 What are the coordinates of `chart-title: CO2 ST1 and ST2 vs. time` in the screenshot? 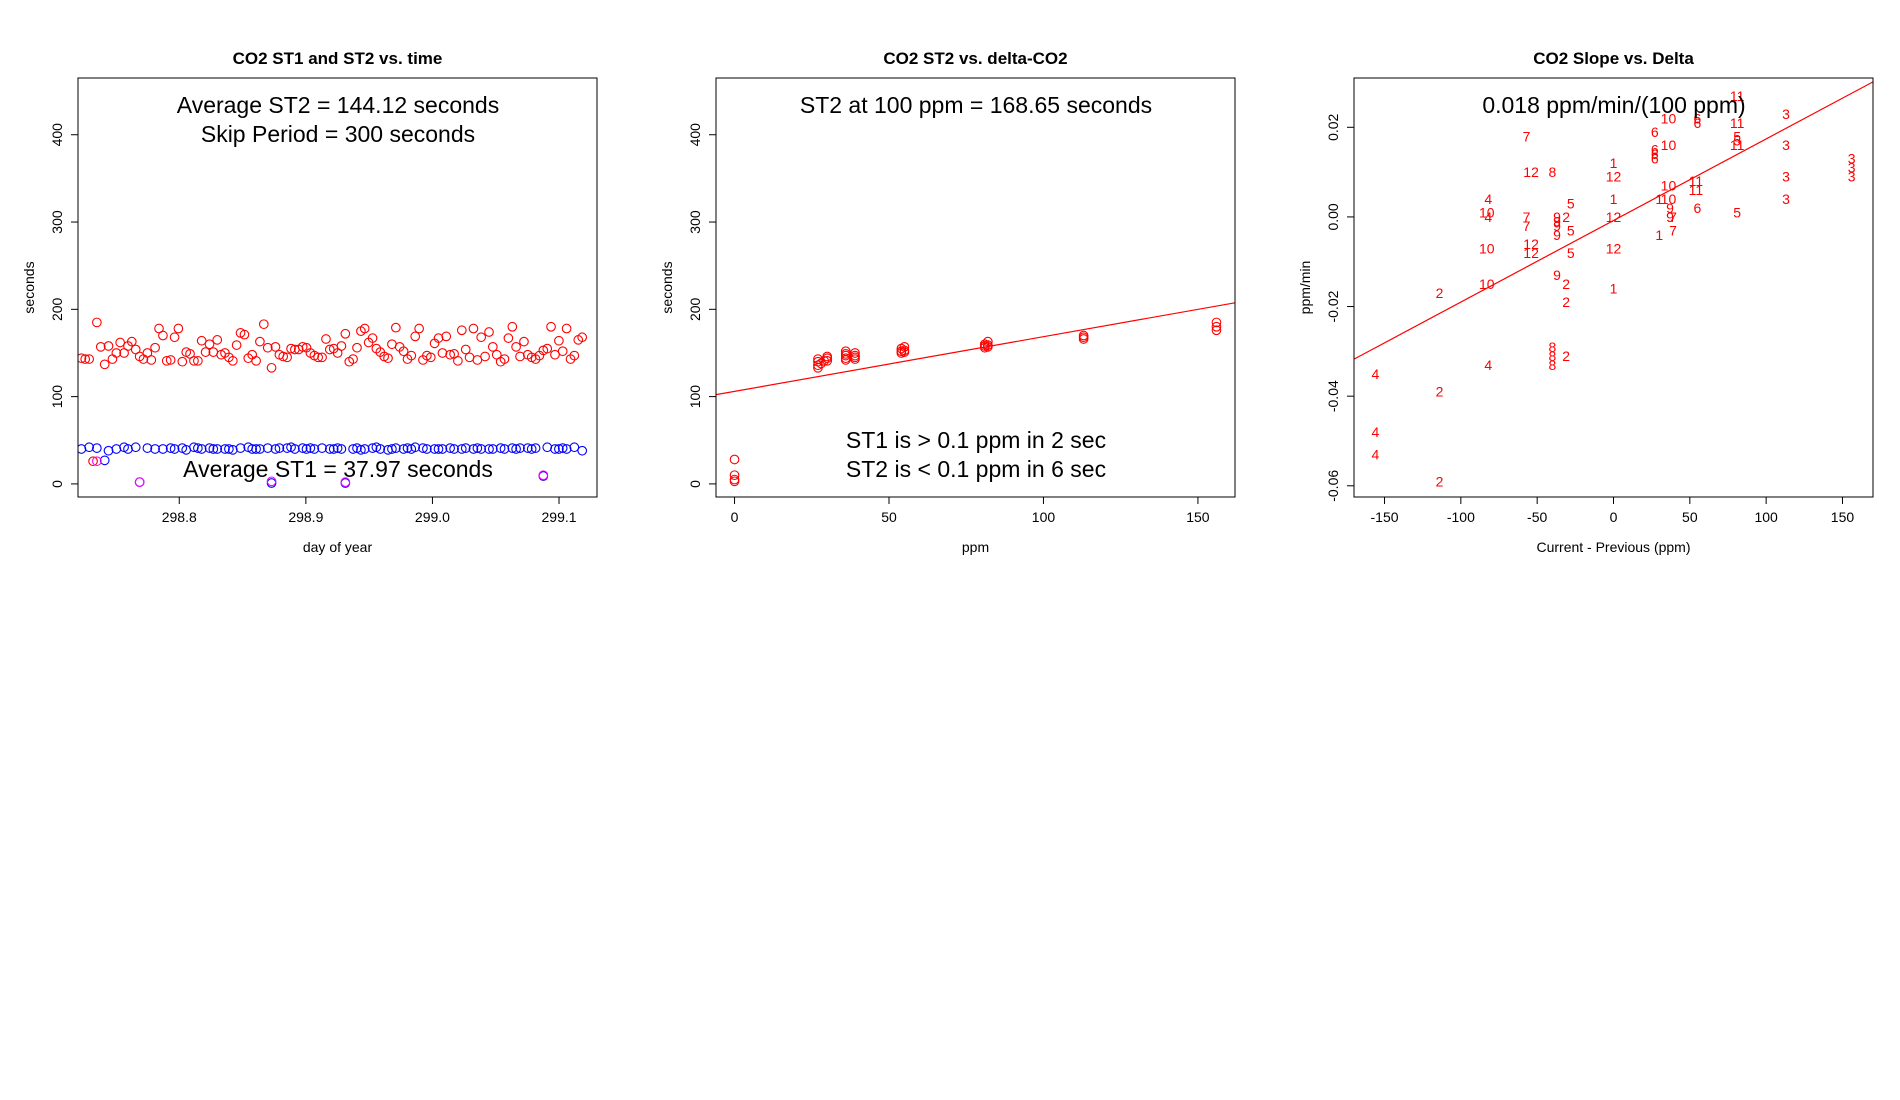 It's located at (338, 58).